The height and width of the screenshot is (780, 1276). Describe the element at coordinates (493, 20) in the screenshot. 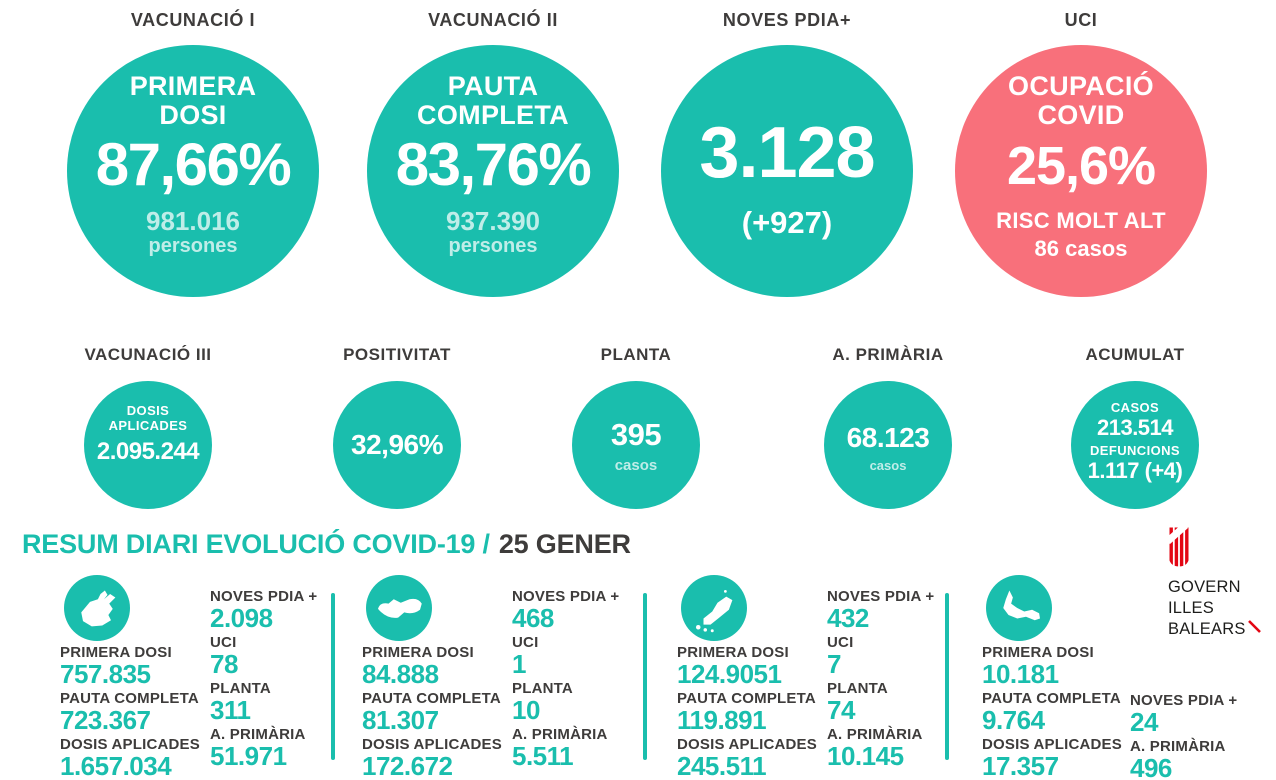

I see `stat-card-title: VACUNACIÓ II` at that location.